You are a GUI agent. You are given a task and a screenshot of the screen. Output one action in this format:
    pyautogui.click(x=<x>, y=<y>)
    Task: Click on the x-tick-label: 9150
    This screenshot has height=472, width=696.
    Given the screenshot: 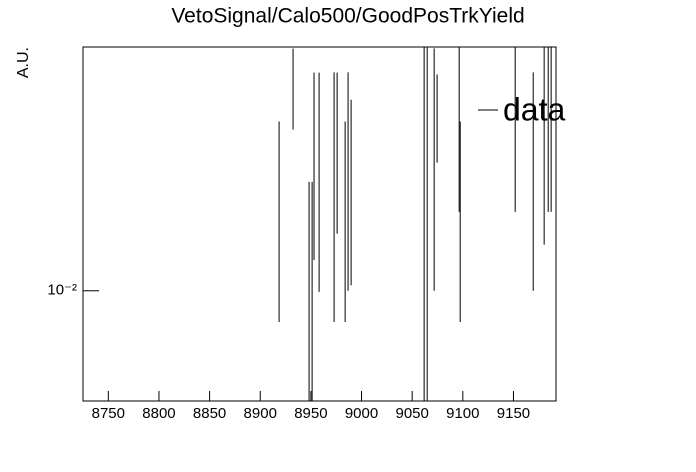 What is the action you would take?
    pyautogui.click(x=513, y=413)
    